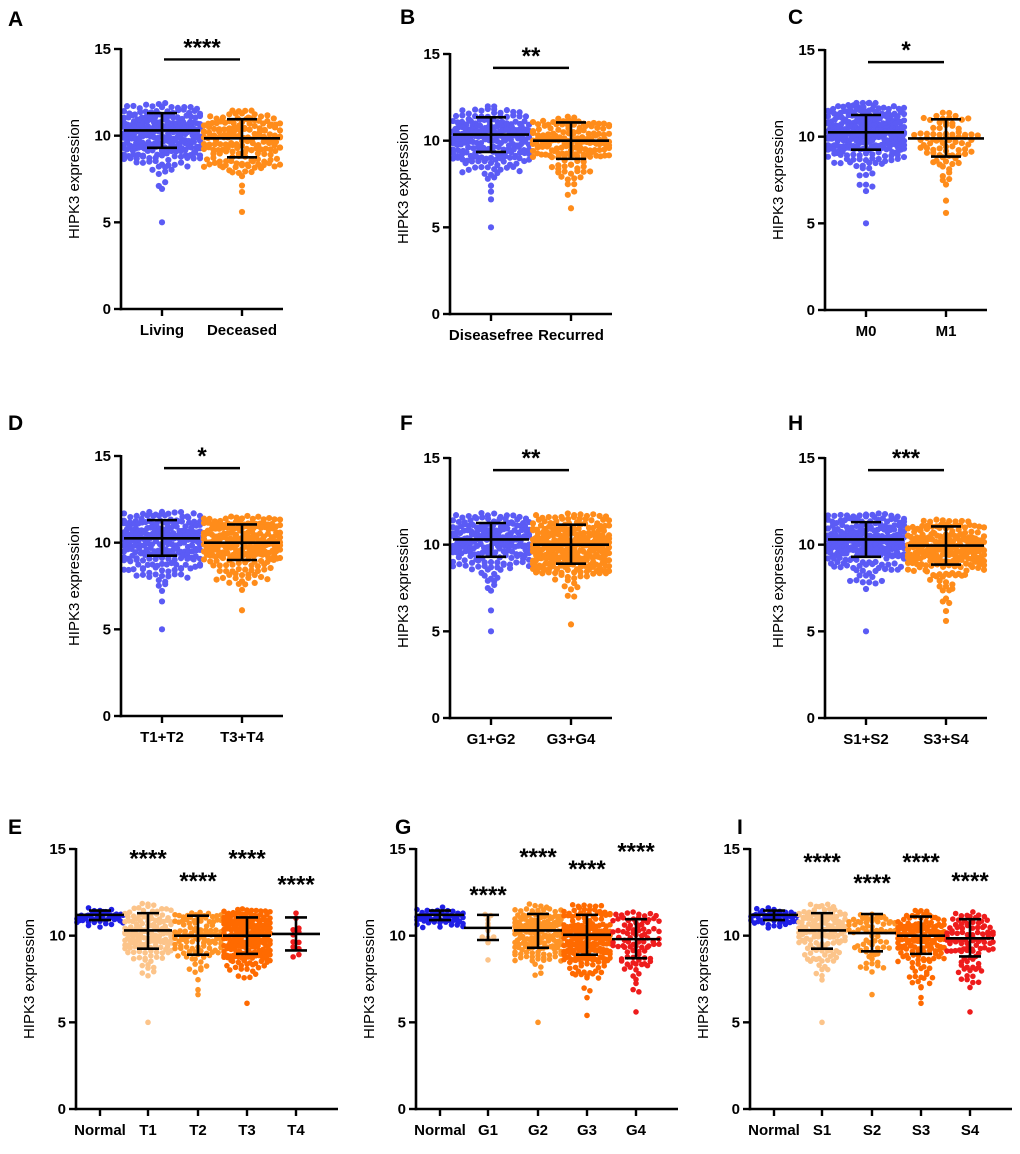 Image resolution: width=1020 pixels, height=1154 pixels. I want to click on x-tick-label: T3, so click(247, 1130).